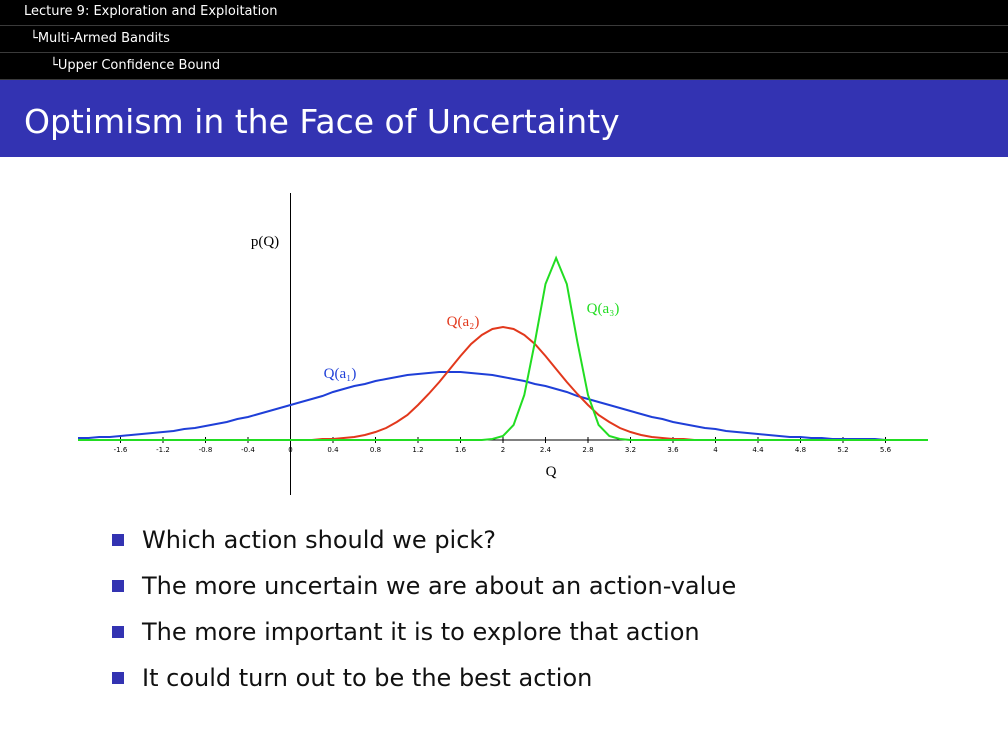  I want to click on x-tick-label: 3.6, so click(673, 450).